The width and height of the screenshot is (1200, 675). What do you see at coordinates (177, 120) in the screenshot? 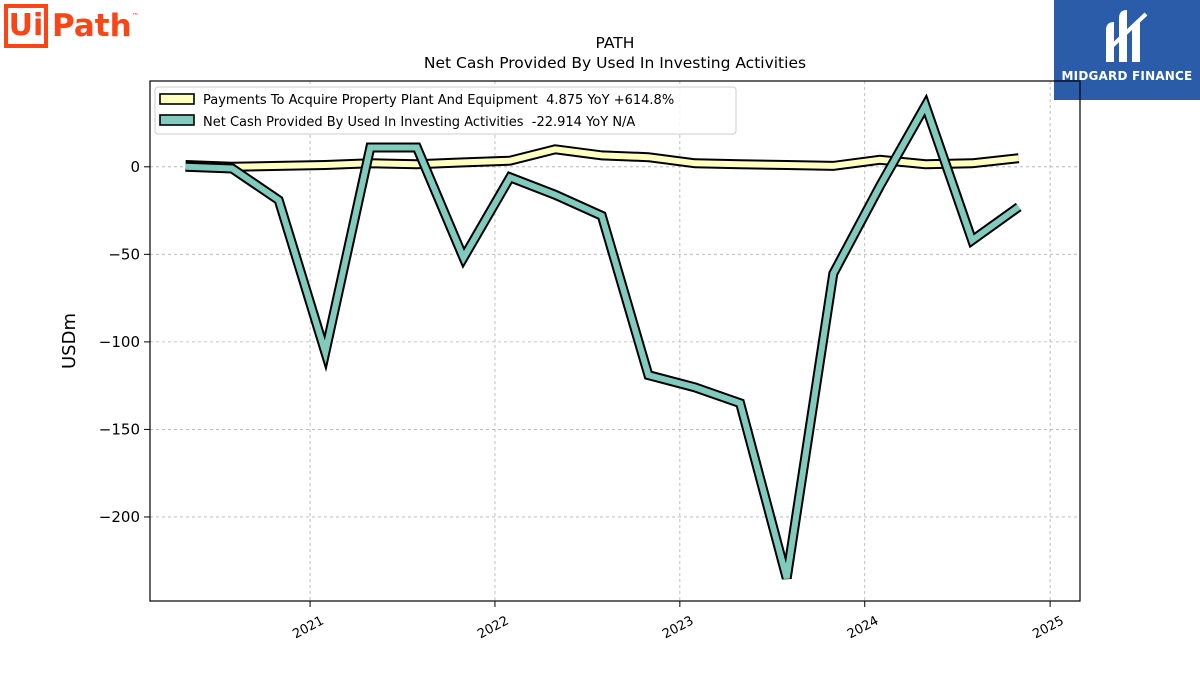
I see `legend-swatch-net-cash` at bounding box center [177, 120].